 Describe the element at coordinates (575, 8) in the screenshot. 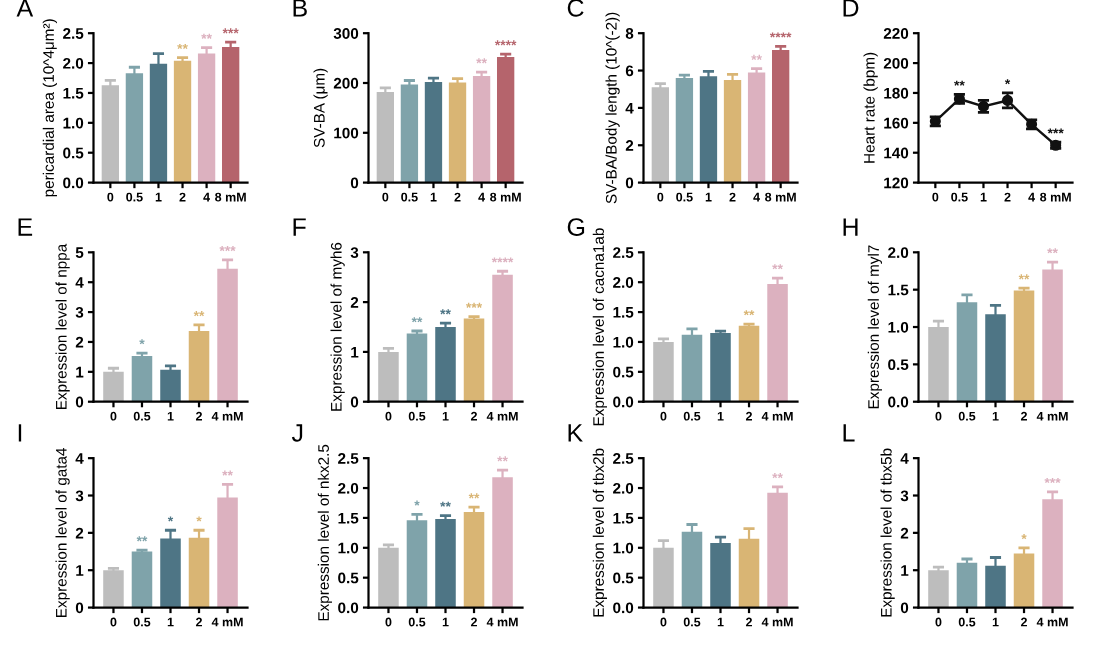

I see `chart-title: C` at that location.